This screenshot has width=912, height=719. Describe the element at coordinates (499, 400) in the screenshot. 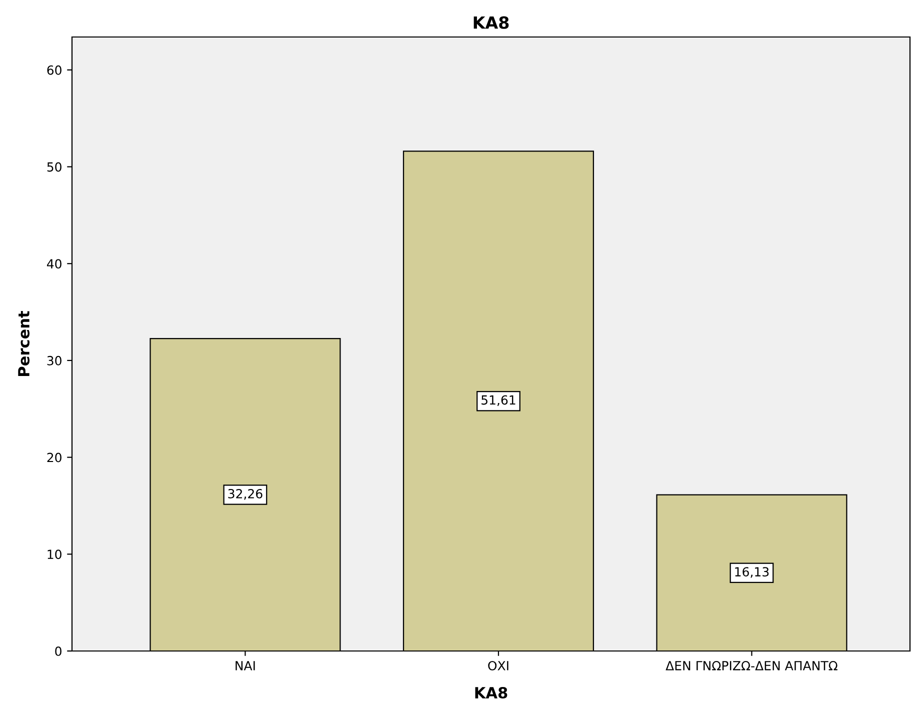

I see `data-label: 51,61` at that location.